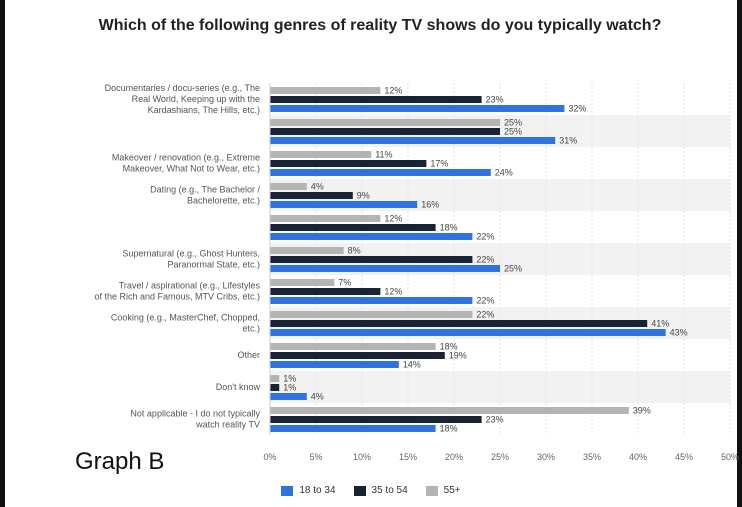  What do you see at coordinates (204, 110) in the screenshot?
I see `category-label-line: Kardashians, The Hills, etc.)` at bounding box center [204, 110].